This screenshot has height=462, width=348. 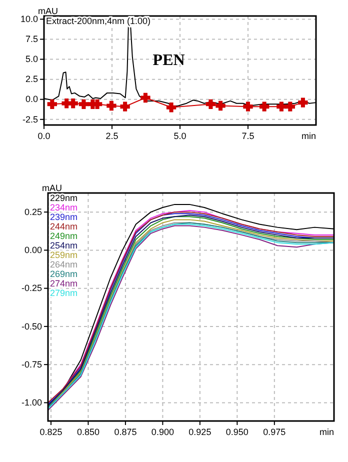 What do you see at coordinates (125, 432) in the screenshot?
I see `x-tick-label: 0.875` at bounding box center [125, 432].